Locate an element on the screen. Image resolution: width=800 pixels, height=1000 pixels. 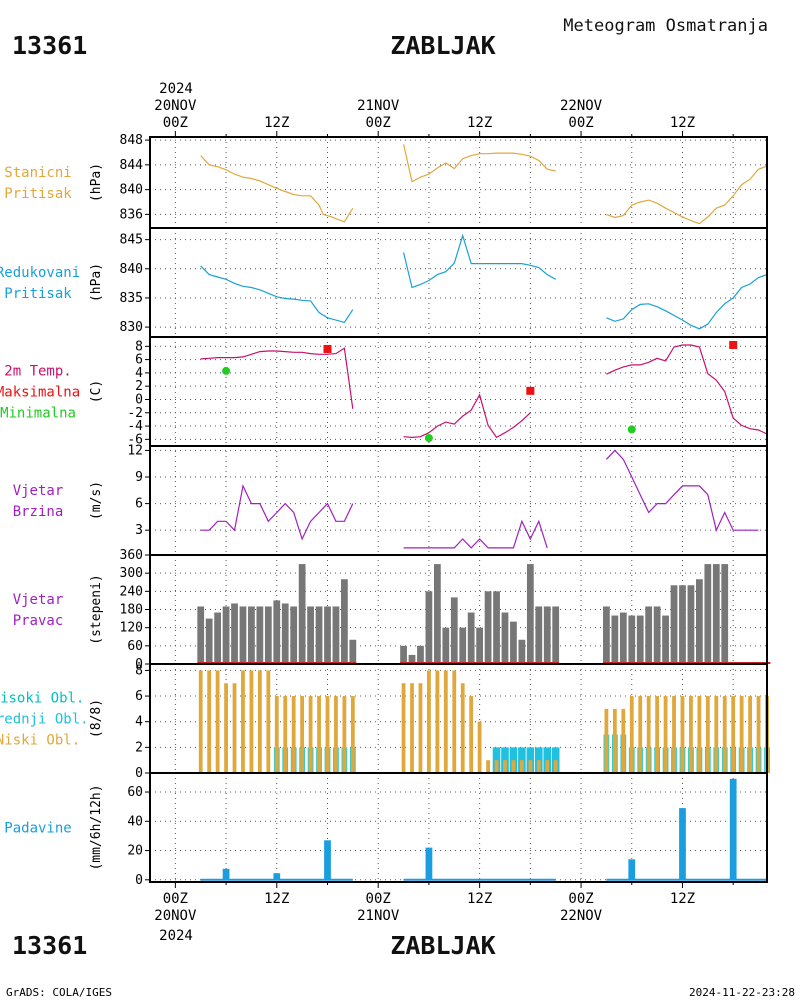
date-label-bottom: 22NOV is located at coordinates (581, 916).